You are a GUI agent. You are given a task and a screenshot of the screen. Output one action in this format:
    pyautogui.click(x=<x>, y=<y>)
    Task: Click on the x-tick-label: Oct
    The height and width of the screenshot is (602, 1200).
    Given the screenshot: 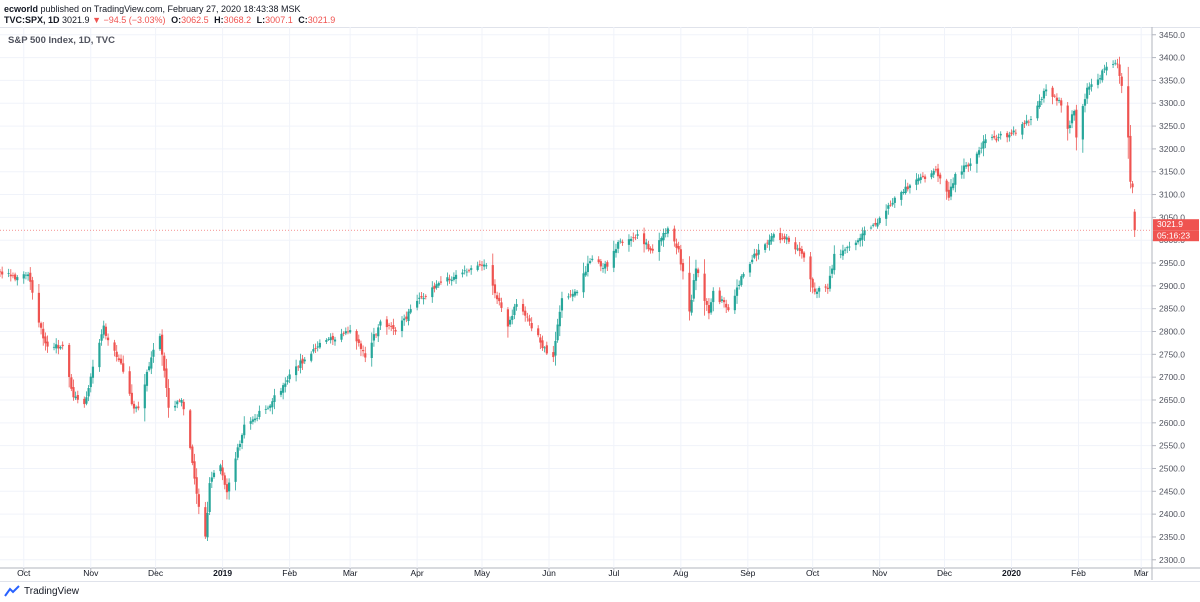 What is the action you would take?
    pyautogui.click(x=24, y=573)
    